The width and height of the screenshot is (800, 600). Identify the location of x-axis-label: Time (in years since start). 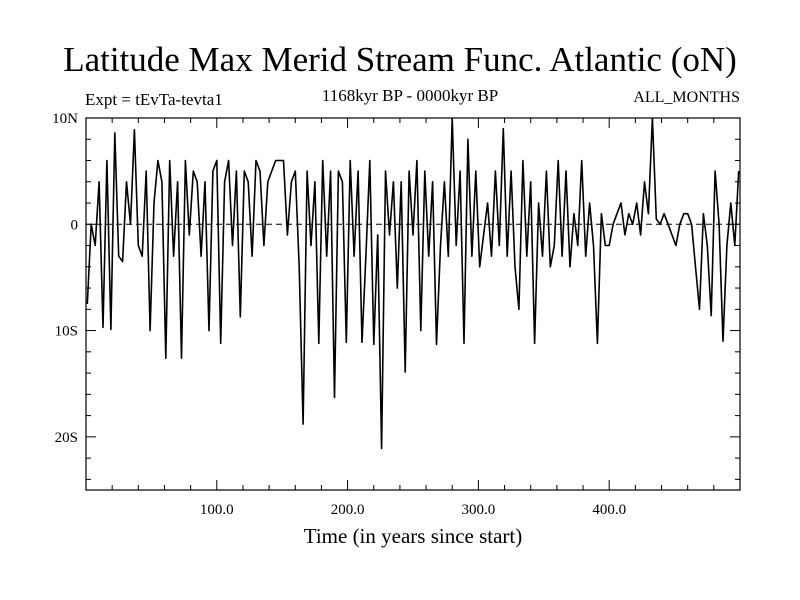
(413, 536).